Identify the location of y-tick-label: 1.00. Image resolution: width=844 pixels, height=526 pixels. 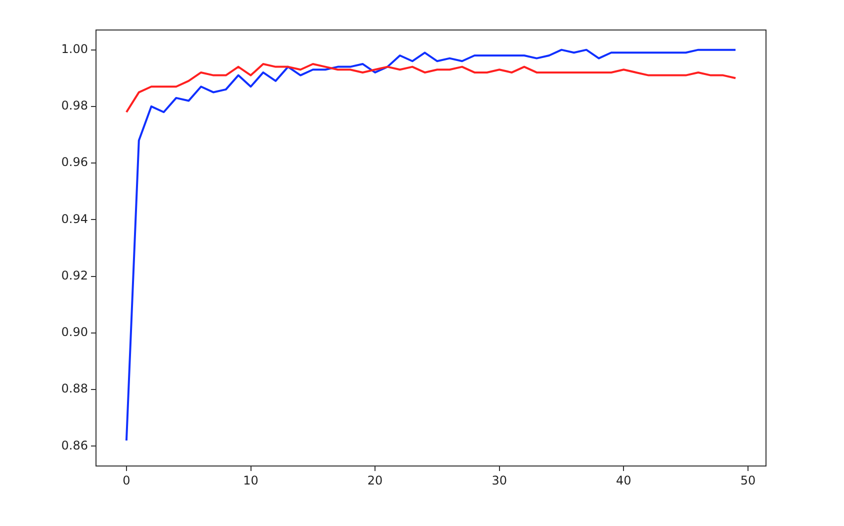
(74, 49).